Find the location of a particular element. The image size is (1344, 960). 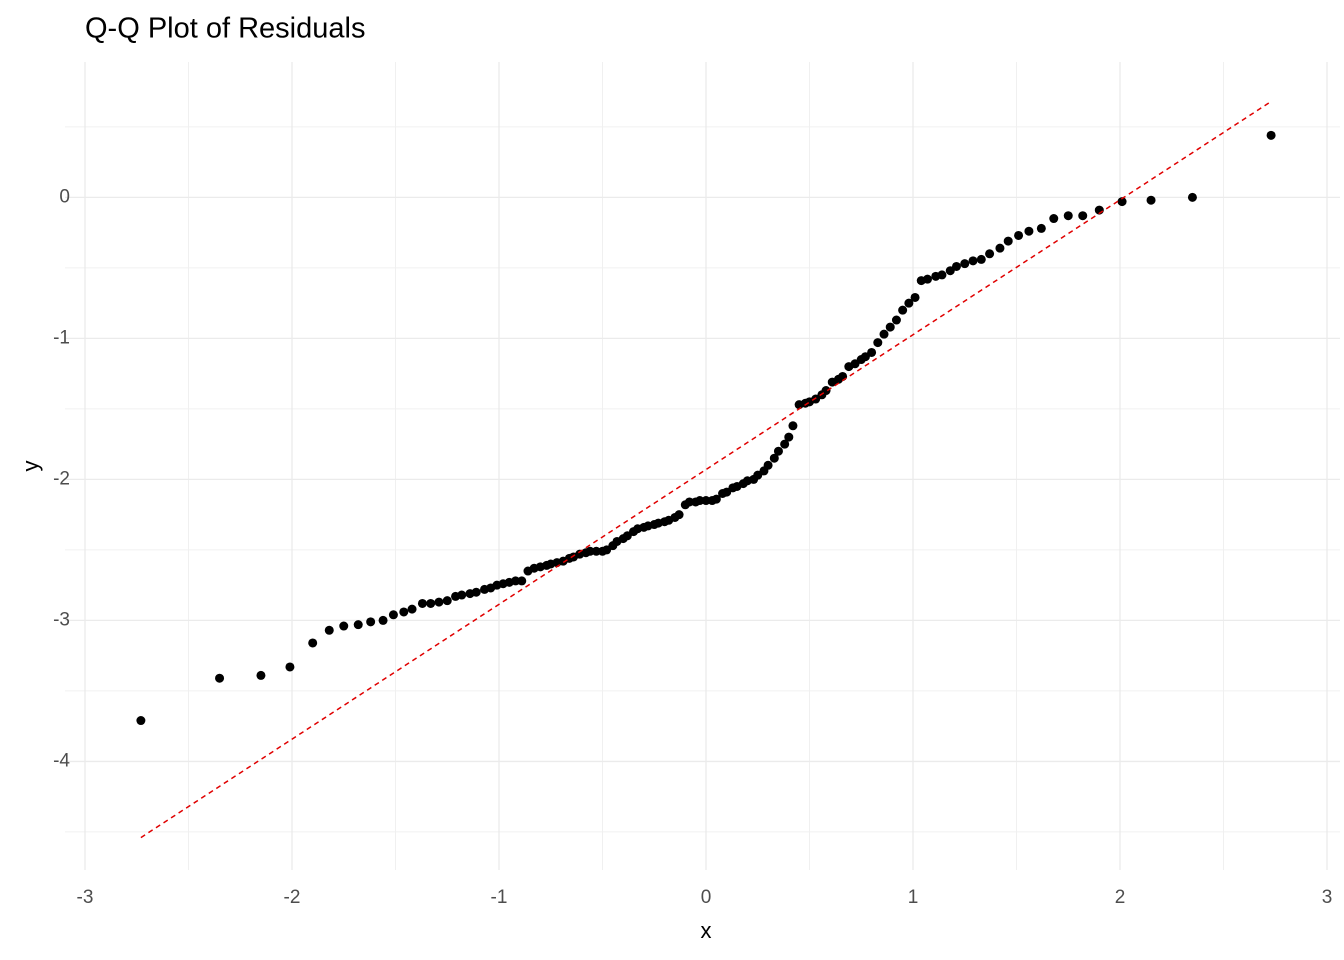

x-tick-label: 3 is located at coordinates (1327, 897).